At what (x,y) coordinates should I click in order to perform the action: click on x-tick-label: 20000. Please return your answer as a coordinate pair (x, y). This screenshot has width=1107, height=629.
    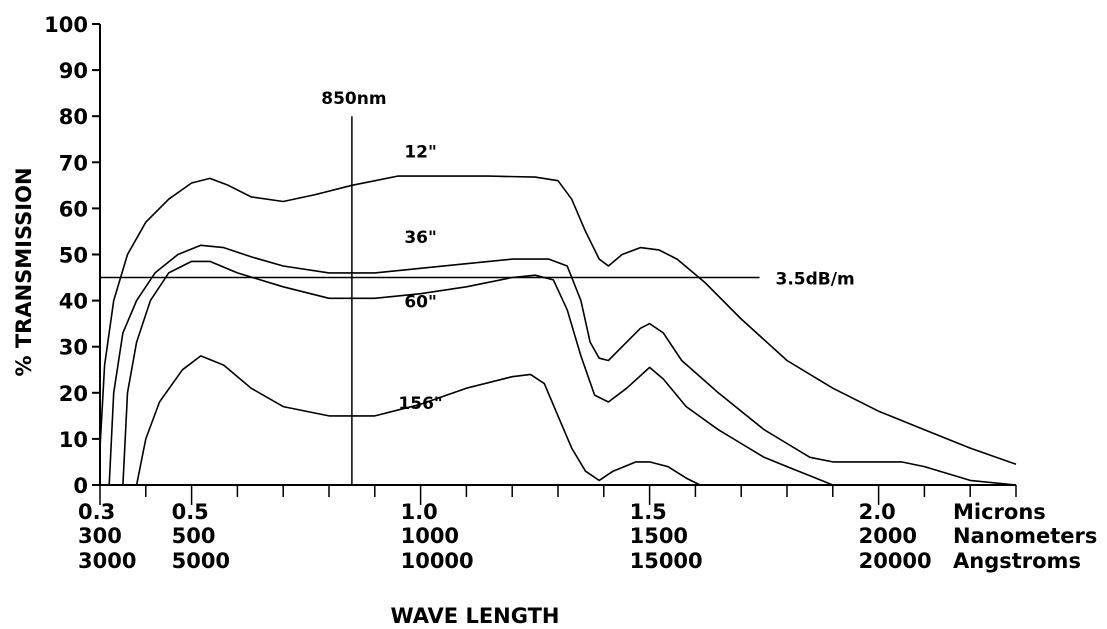
    Looking at the image, I should click on (895, 561).